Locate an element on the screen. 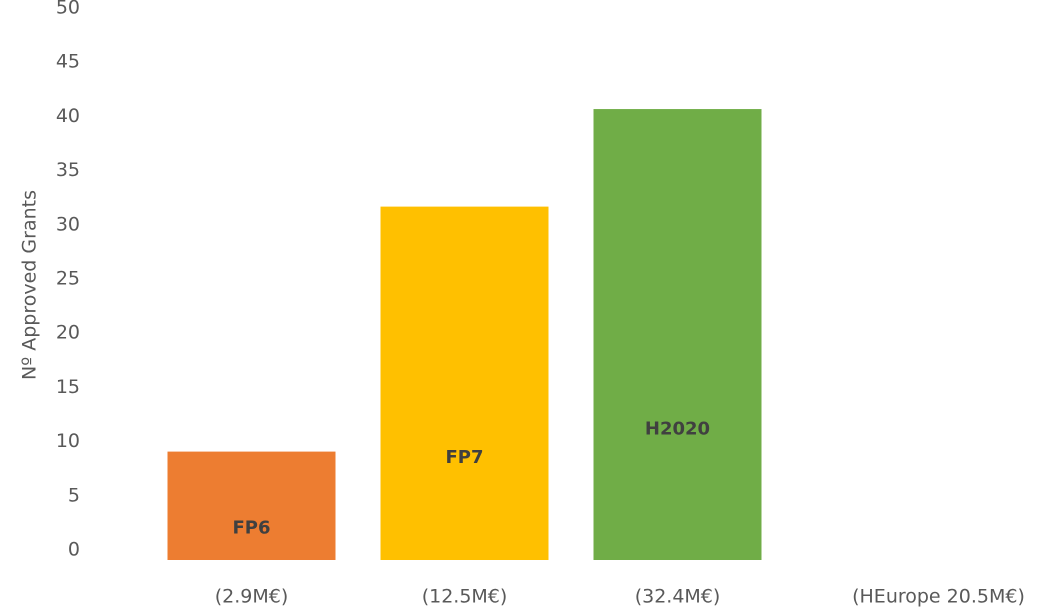  x-tick-label: (HEurope 20.5M€) is located at coordinates (938, 597).